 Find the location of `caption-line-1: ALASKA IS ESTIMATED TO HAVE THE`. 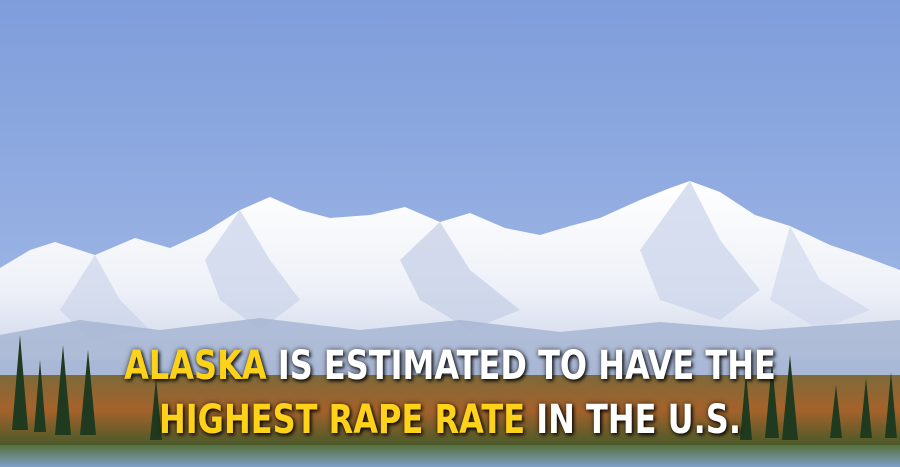

caption-line-1: ALASKA IS ESTIMATED TO HAVE THE is located at coordinates (450, 366).